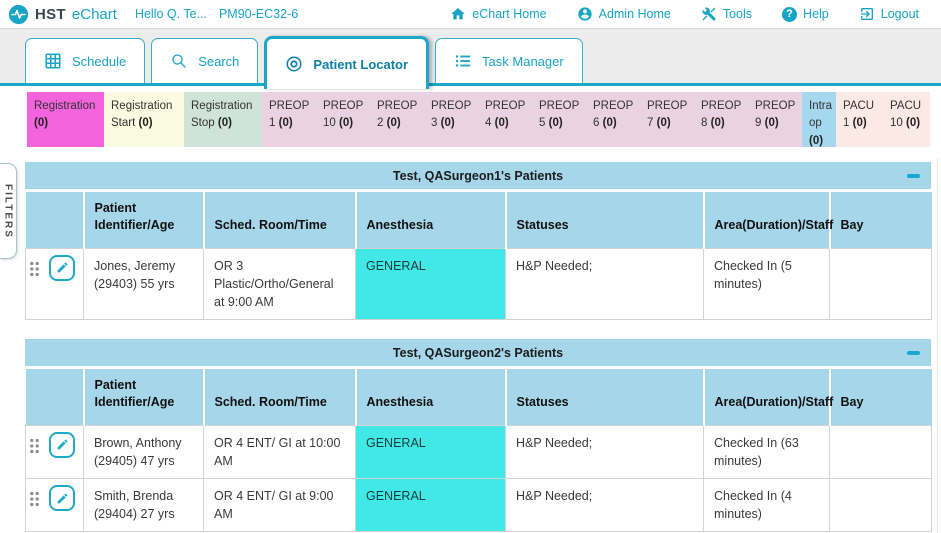 This screenshot has width=941, height=533. I want to click on chip-preop-8: PREOP 8 (0), so click(721, 119).